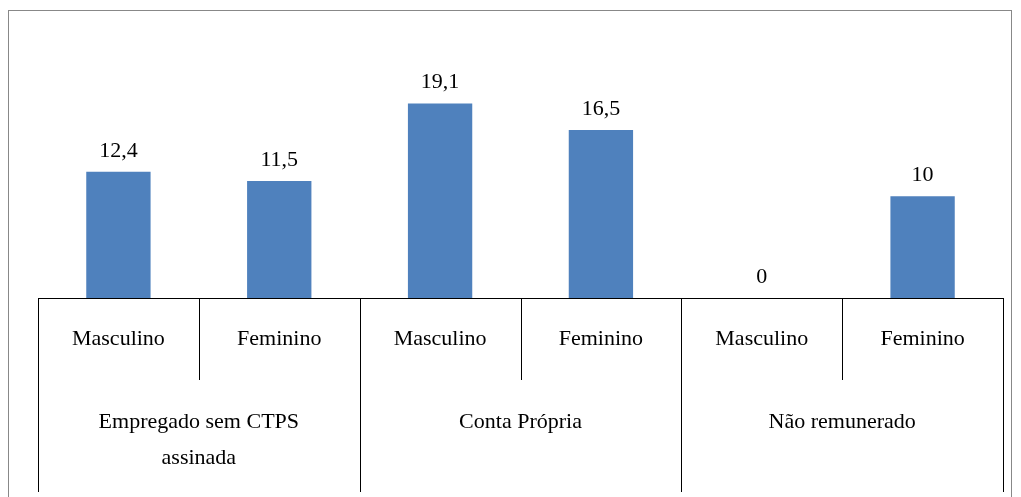  I want to click on data-label: 12,4, so click(118, 149).